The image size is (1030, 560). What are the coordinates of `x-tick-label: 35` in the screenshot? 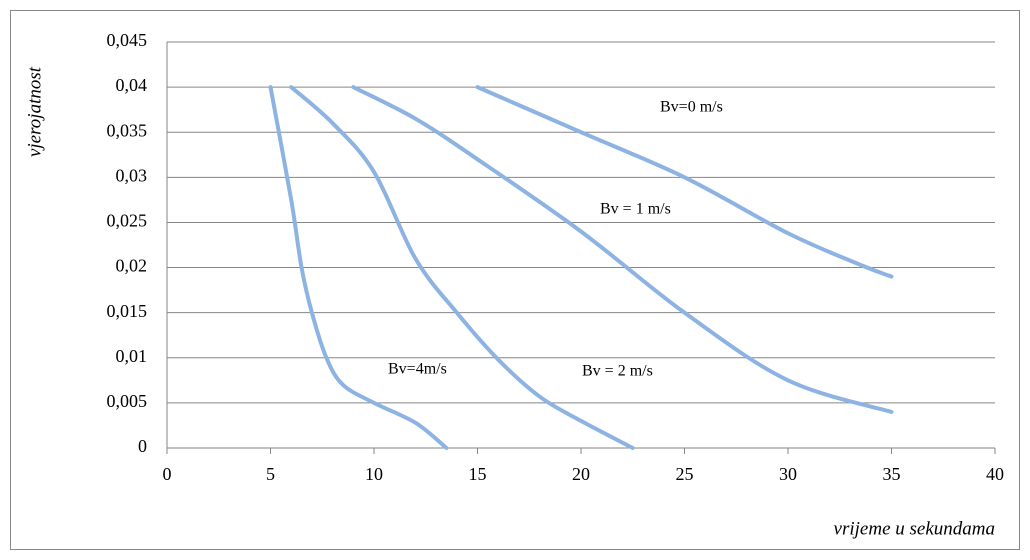 It's located at (892, 474).